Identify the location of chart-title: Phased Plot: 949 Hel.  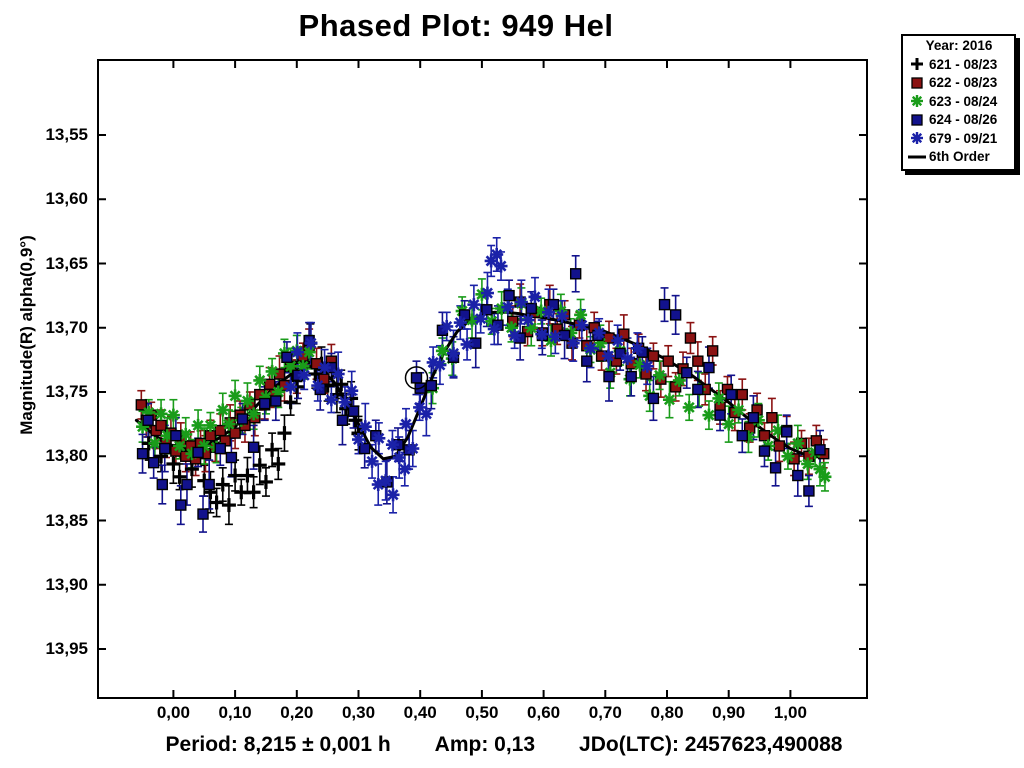
(456, 25).